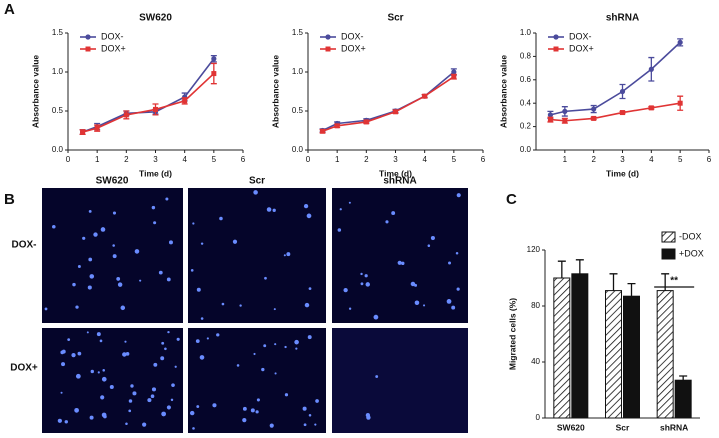  Describe the element at coordinates (674, 281) in the screenshot. I see `significance-mark: **` at that location.